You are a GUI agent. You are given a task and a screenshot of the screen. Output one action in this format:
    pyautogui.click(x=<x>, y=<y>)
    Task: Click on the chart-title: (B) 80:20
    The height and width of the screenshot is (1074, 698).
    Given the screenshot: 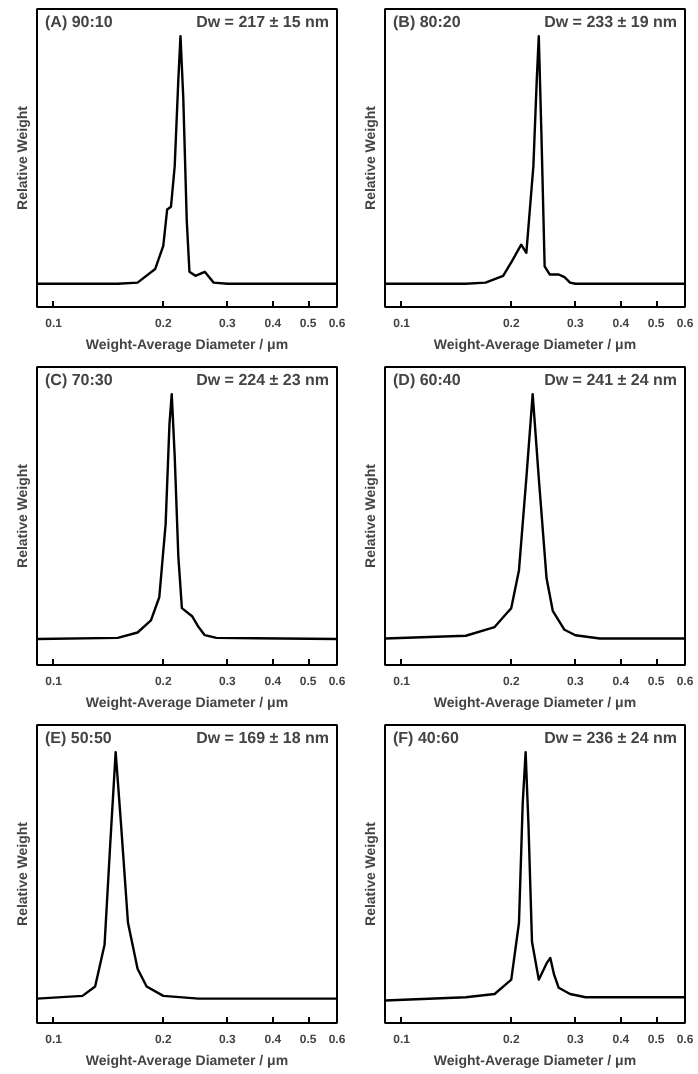 What is the action you would take?
    pyautogui.click(x=427, y=22)
    